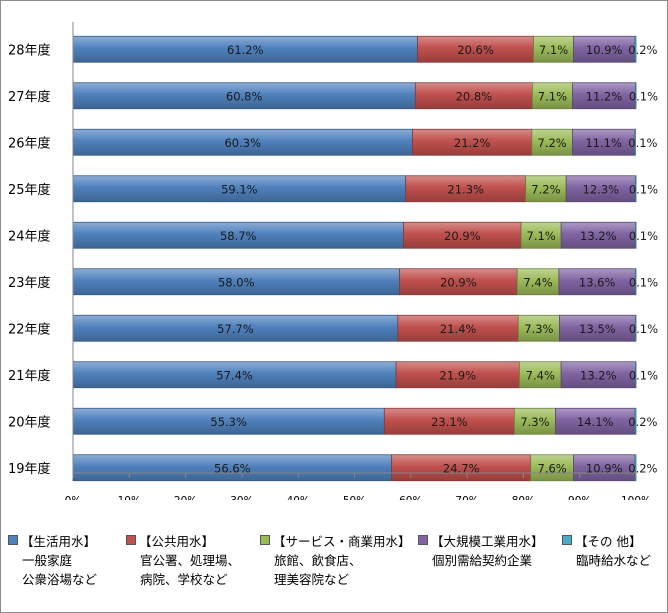 This screenshot has height=613, width=668. I want to click on data-label: 14.1%, so click(595, 422).